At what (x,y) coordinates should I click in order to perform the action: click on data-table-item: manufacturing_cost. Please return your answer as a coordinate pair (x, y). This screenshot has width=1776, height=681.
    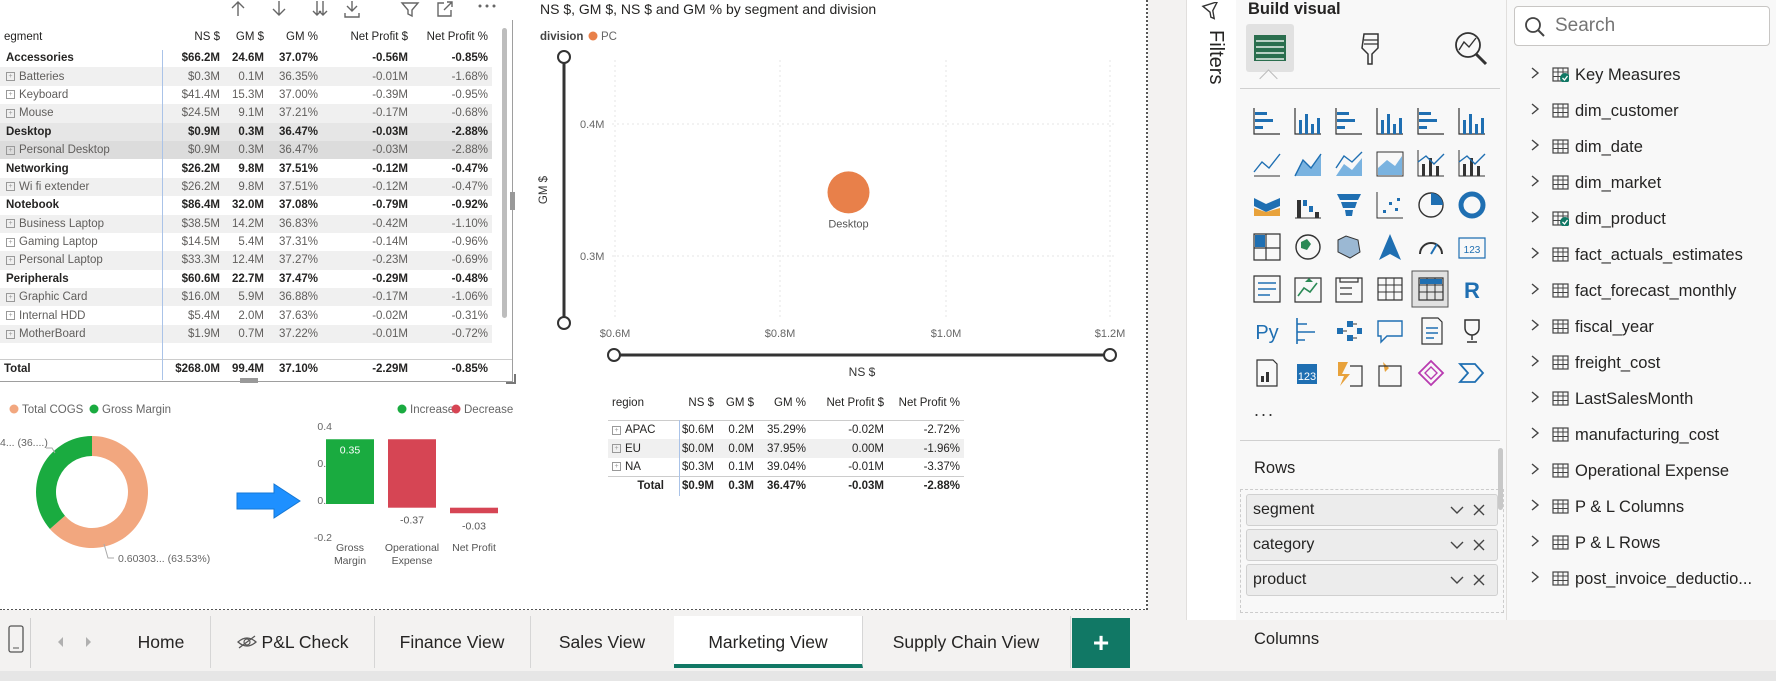
    Looking at the image, I should click on (1624, 435).